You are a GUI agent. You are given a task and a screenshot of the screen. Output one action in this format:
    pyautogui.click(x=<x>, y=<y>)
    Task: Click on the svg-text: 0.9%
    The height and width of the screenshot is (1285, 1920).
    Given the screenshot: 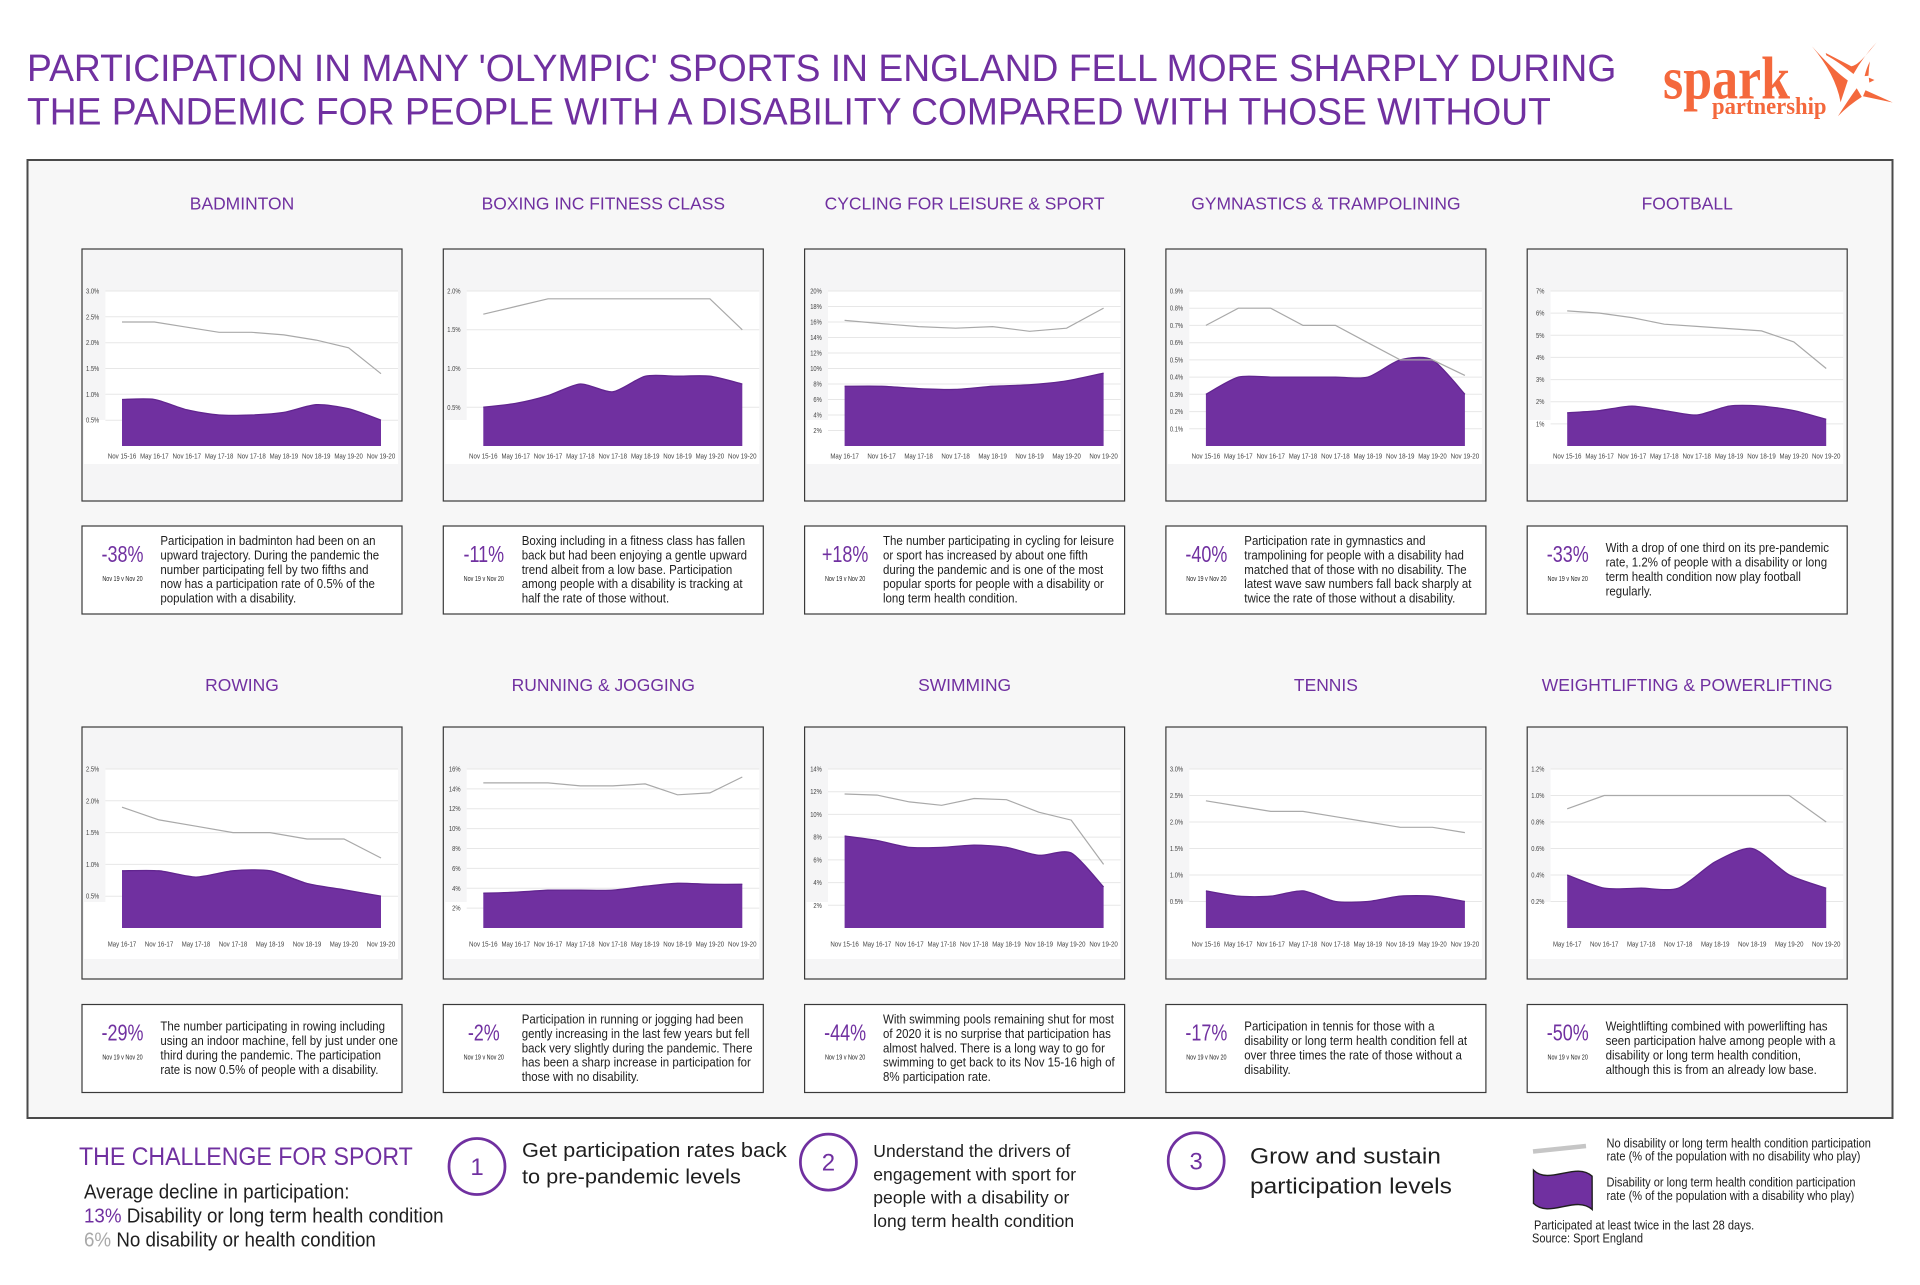 What is the action you would take?
    pyautogui.click(x=1176, y=292)
    